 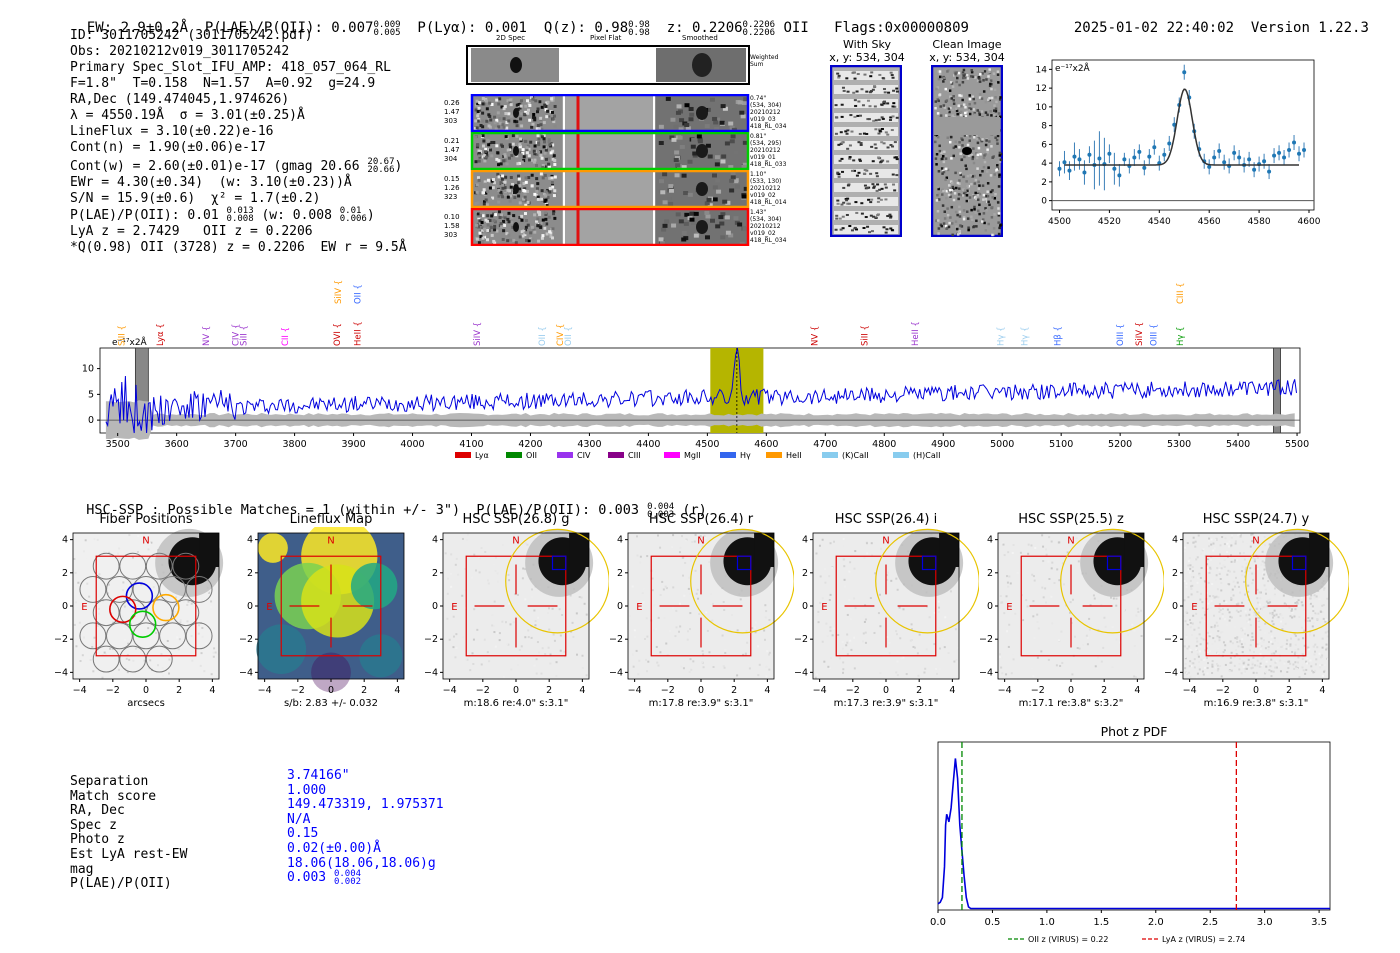 I want to click on photz-xtick-label: 1.5, so click(x=1101, y=922).